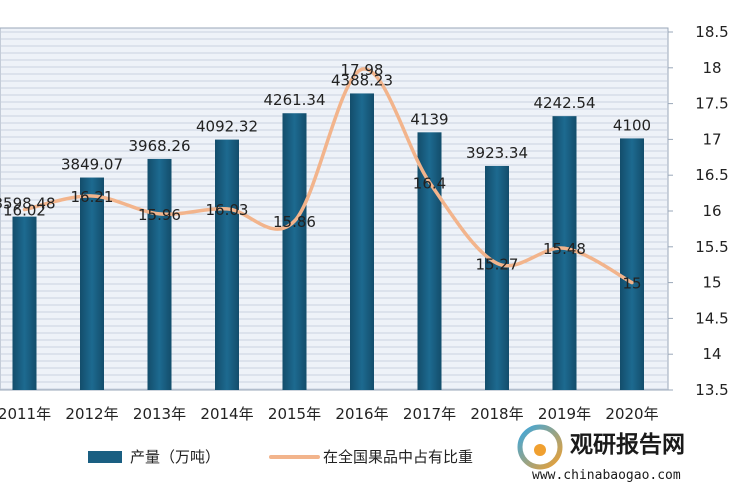 Image resolution: width=750 pixels, height=500 pixels. What do you see at coordinates (159, 215) in the screenshot?
I see `line-value-label: 15.96` at bounding box center [159, 215].